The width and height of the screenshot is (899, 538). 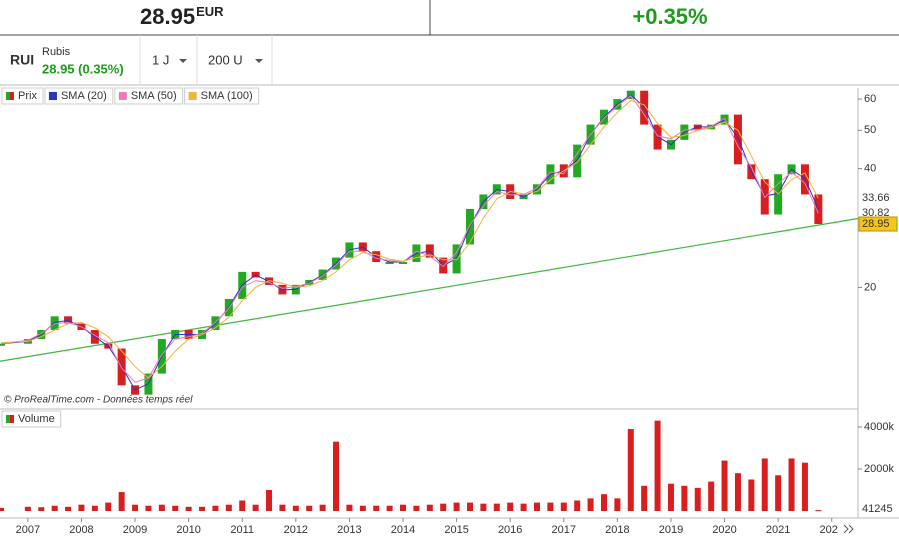 I want to click on legend-item: SMA (100), so click(x=222, y=96).